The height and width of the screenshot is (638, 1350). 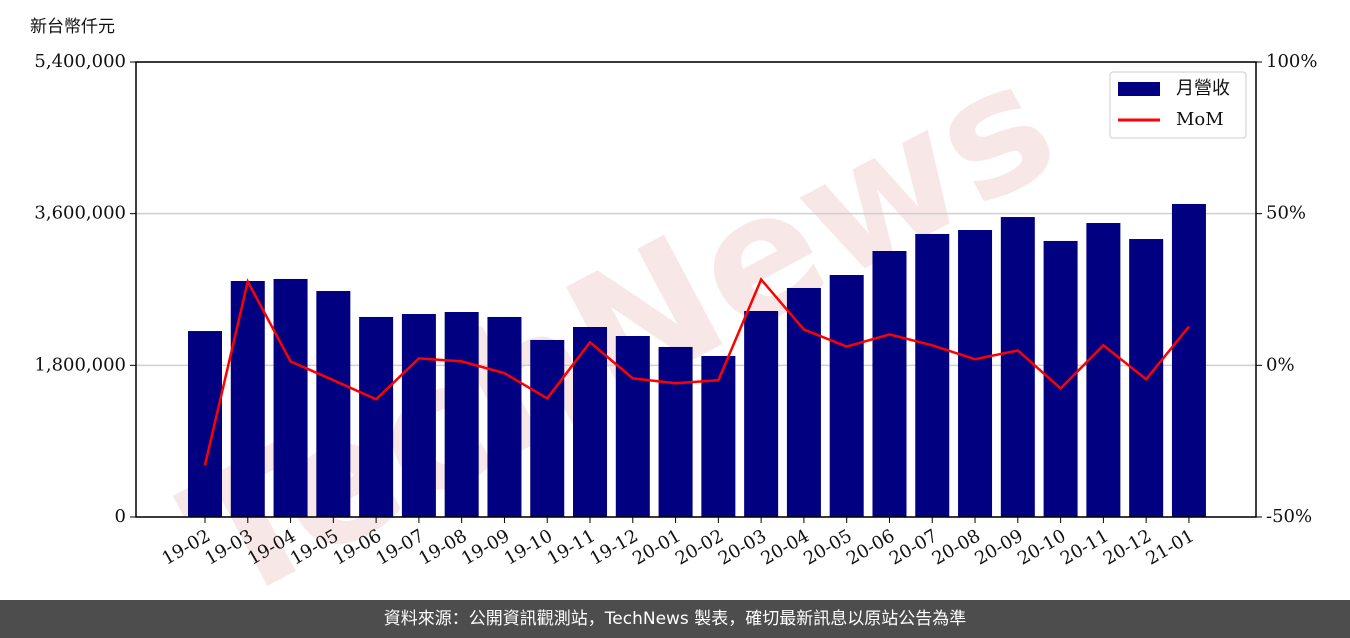 What do you see at coordinates (998, 547) in the screenshot?
I see `x-tick-label: 20-09` at bounding box center [998, 547].